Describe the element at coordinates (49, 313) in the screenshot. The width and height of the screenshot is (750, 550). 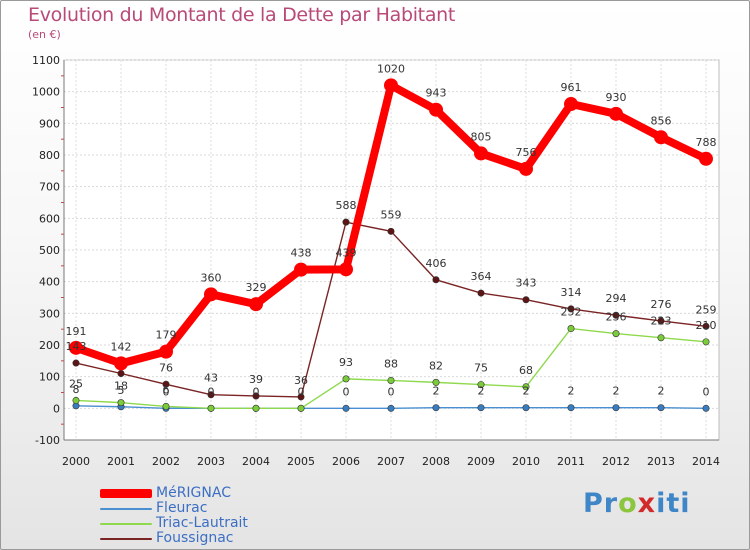
I see `y-tick-label: 300` at that location.